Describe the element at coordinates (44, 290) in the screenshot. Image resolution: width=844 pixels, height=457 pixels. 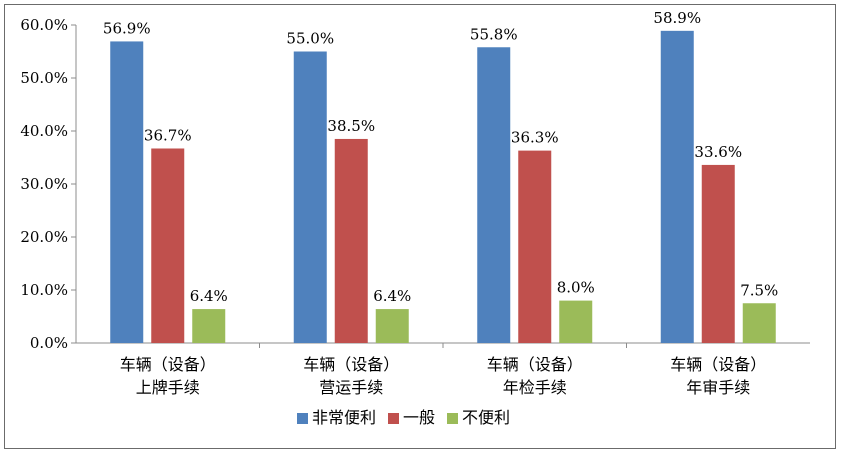
I see `y-tick-label: 10.0%` at that location.